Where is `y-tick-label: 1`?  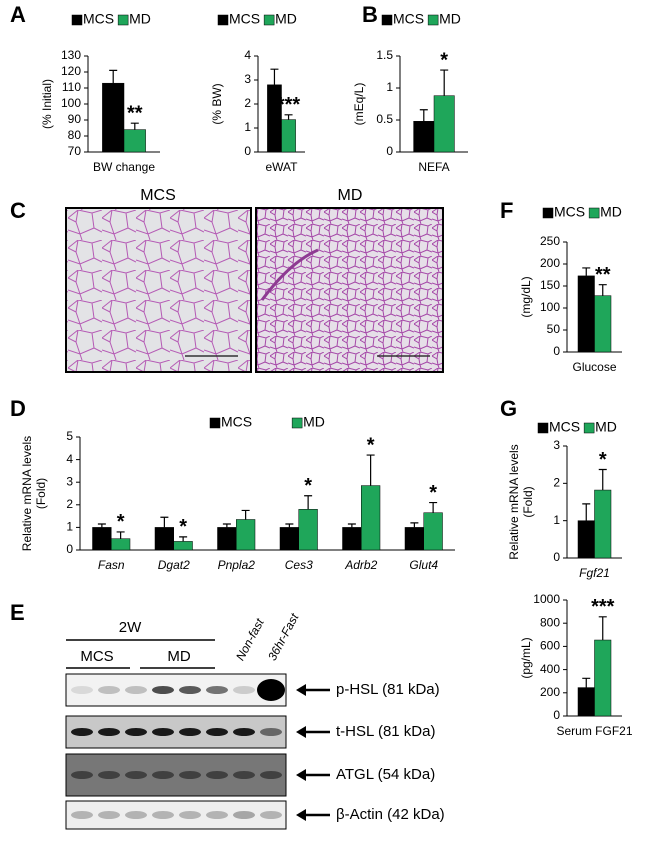
y-tick-label: 1 is located at coordinates (69, 527).